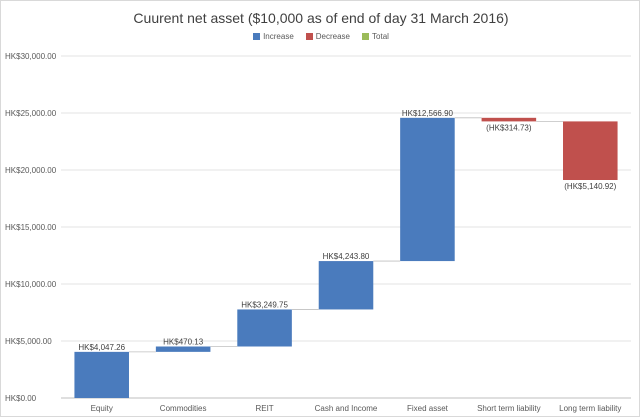 The width and height of the screenshot is (640, 418). I want to click on x-category-label: Cash and Income, so click(346, 408).